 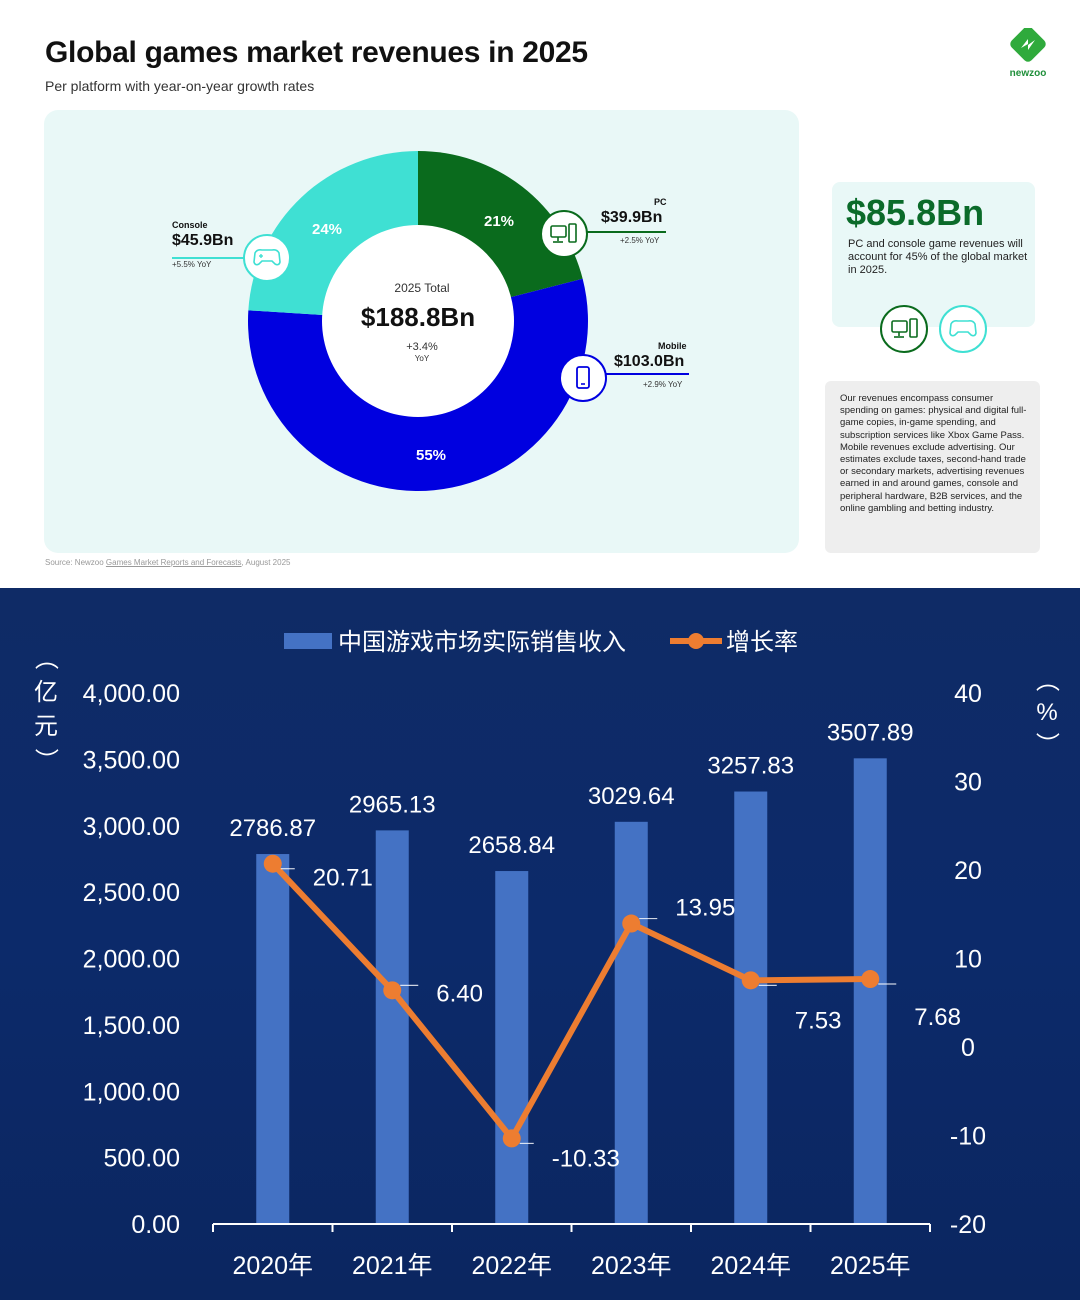 What do you see at coordinates (512, 1047) in the screenshot?
I see `bar-2022年` at bounding box center [512, 1047].